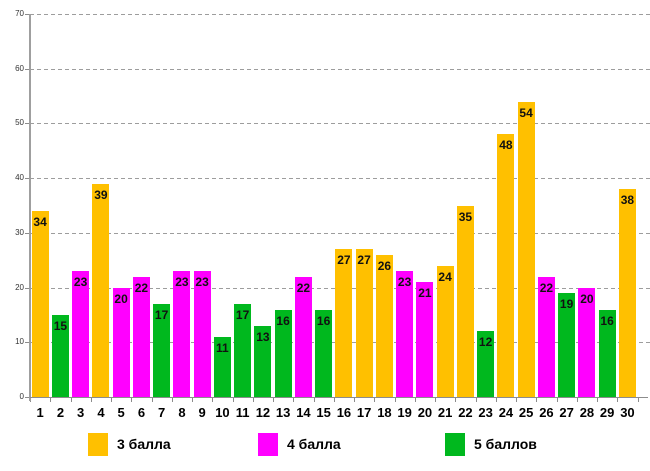  Describe the element at coordinates (19, 13) in the screenshot. I see `y-axis-label-70: 70` at that location.